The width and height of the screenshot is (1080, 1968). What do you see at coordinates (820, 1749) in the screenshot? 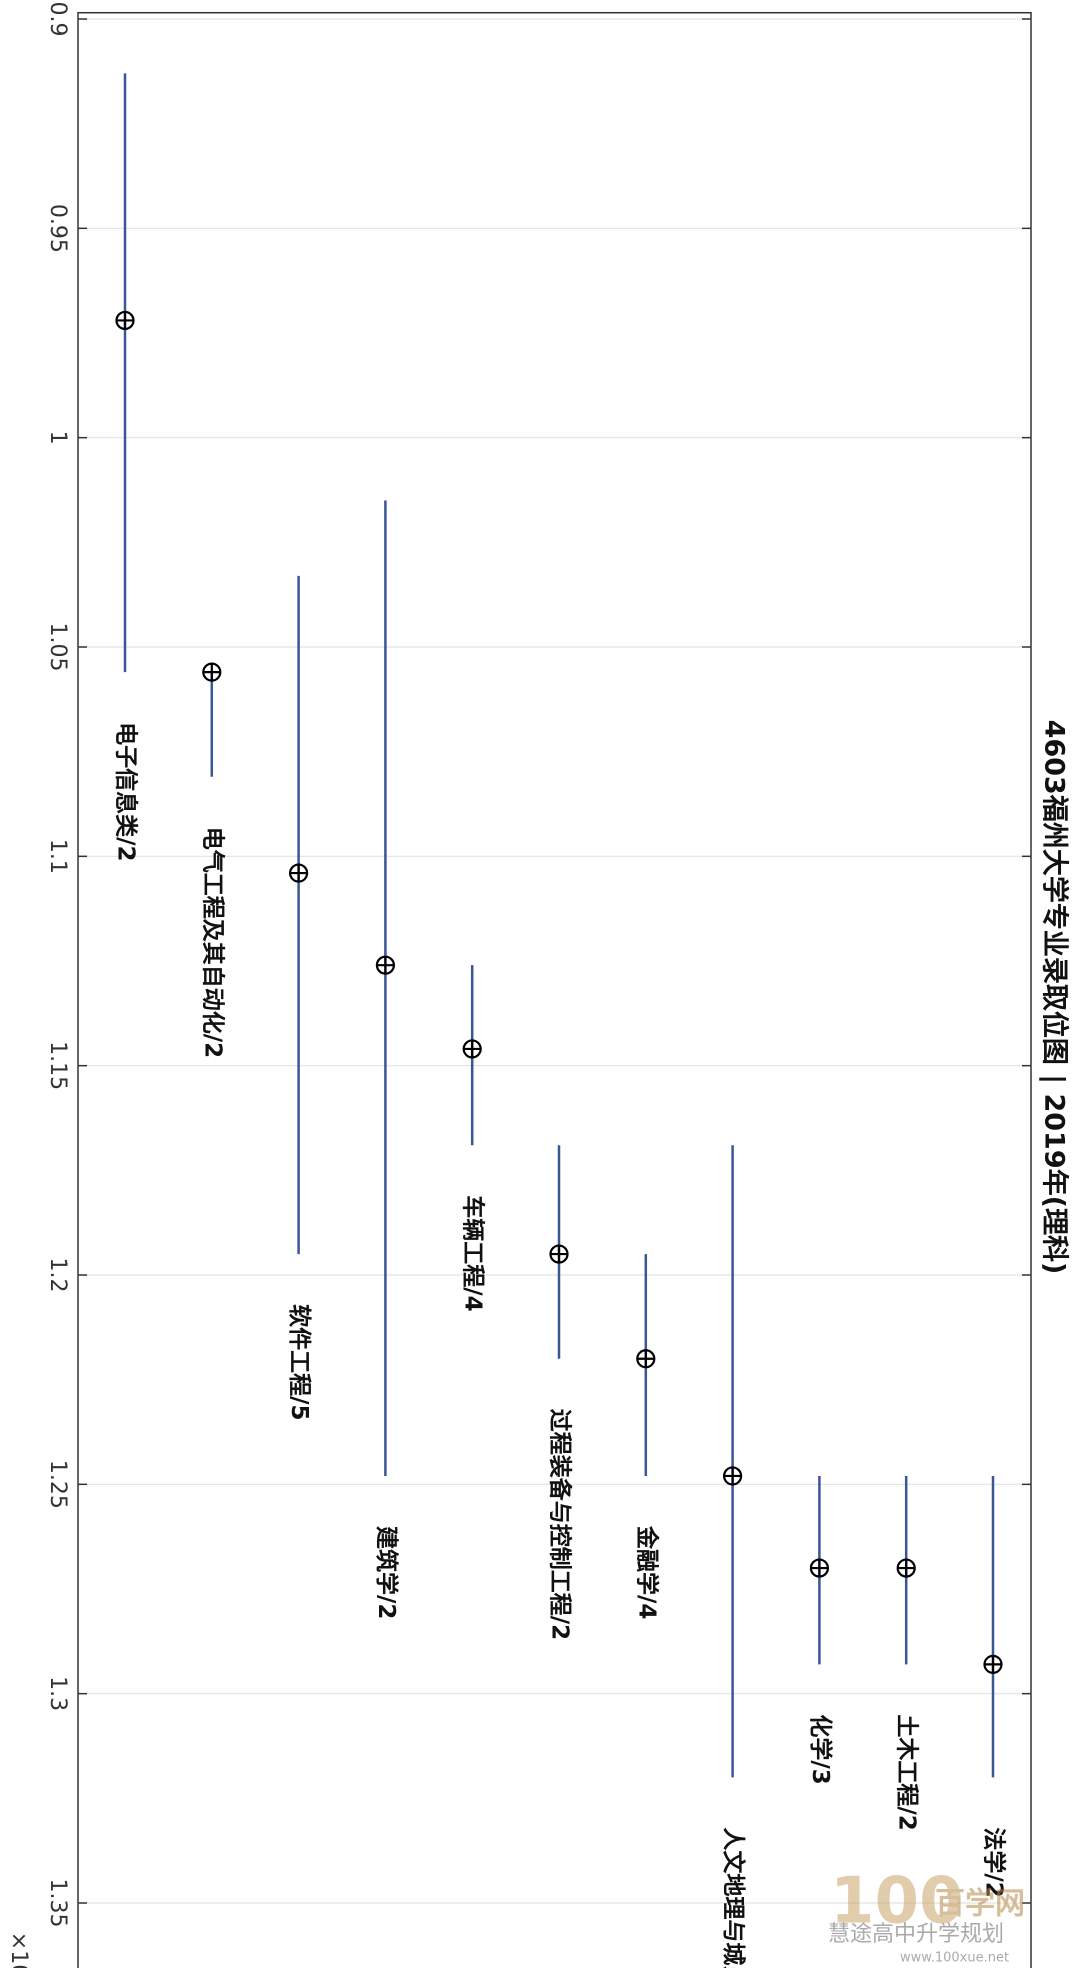
I see `category-label: 化学/3` at bounding box center [820, 1749].